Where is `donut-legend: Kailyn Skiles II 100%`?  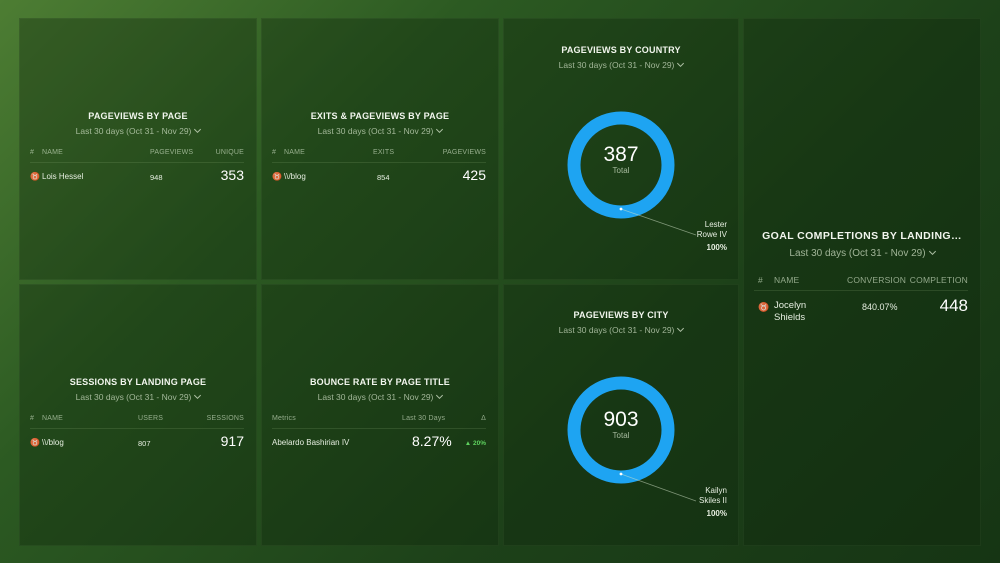 donut-legend: Kailyn Skiles II 100% is located at coordinates (713, 502).